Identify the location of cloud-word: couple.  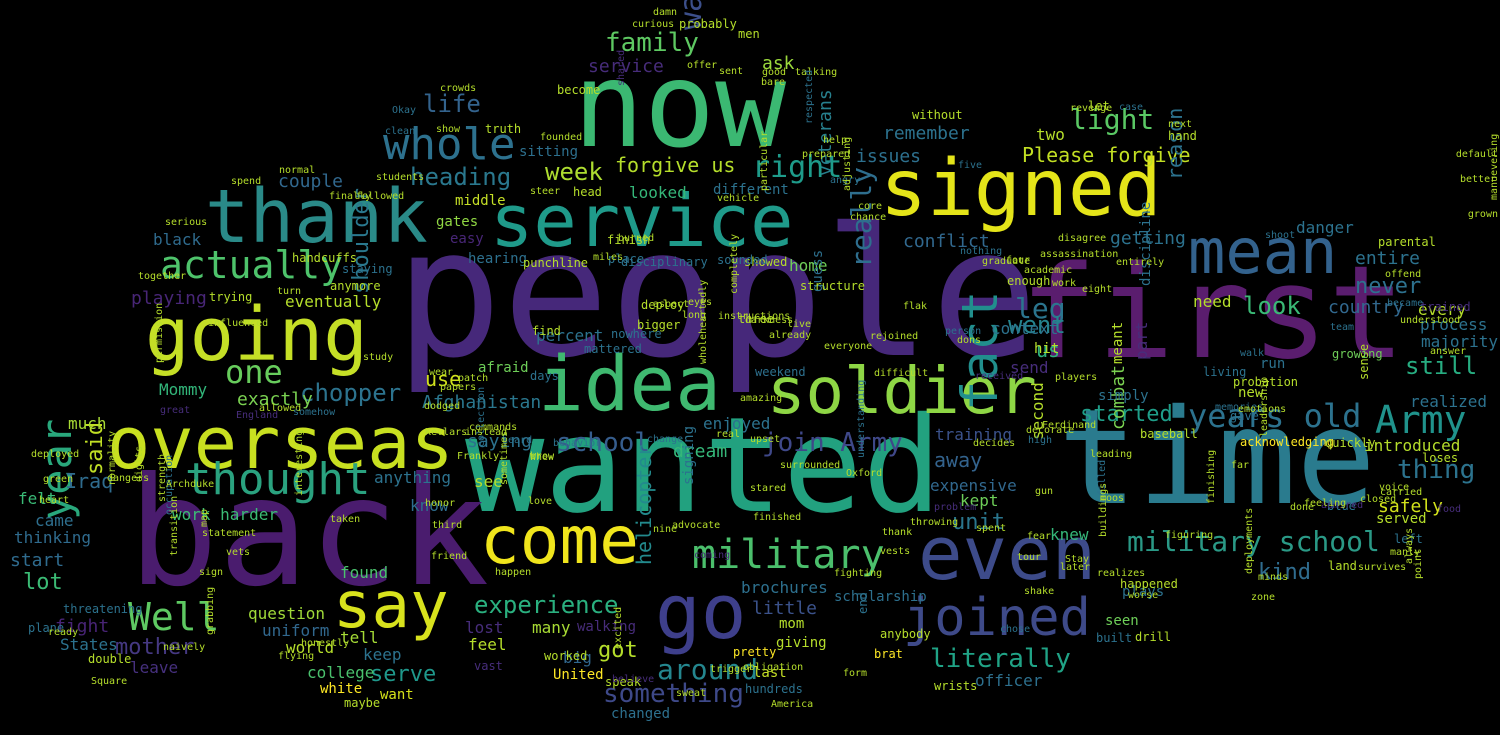
(311, 181).